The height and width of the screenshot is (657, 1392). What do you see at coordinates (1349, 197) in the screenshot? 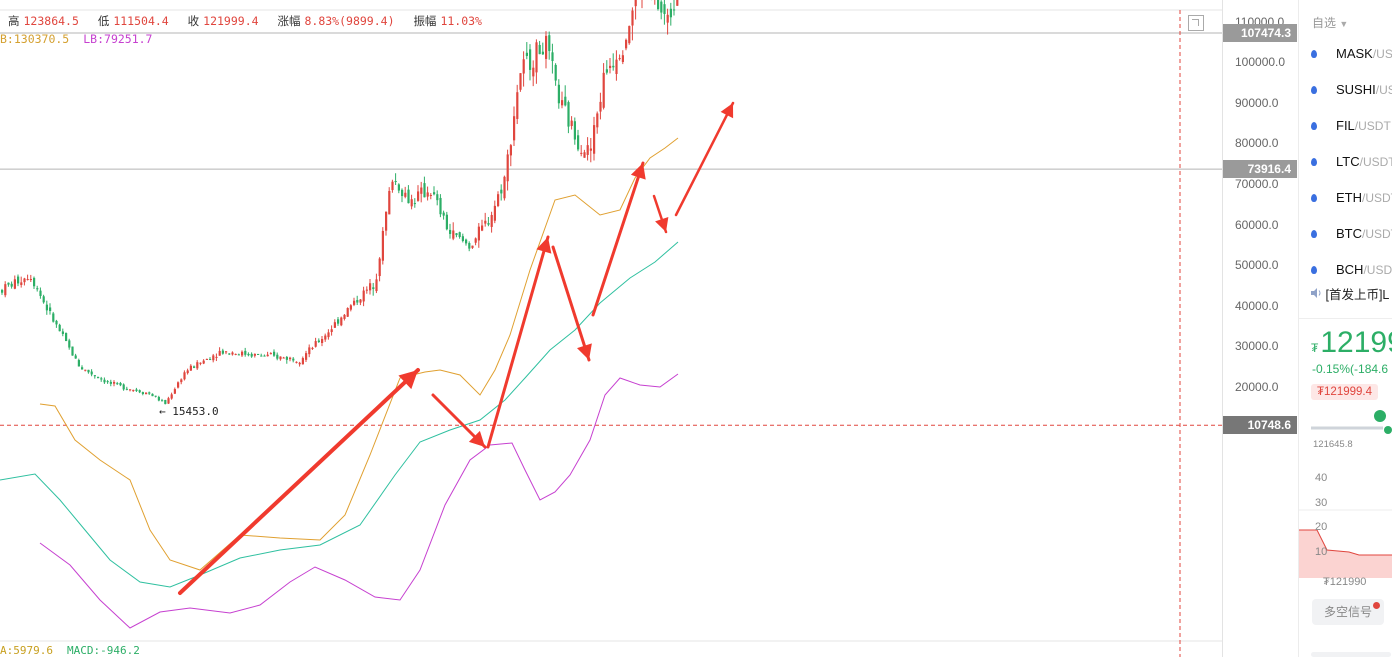
I see `symbol-name: ETH` at bounding box center [1349, 197].